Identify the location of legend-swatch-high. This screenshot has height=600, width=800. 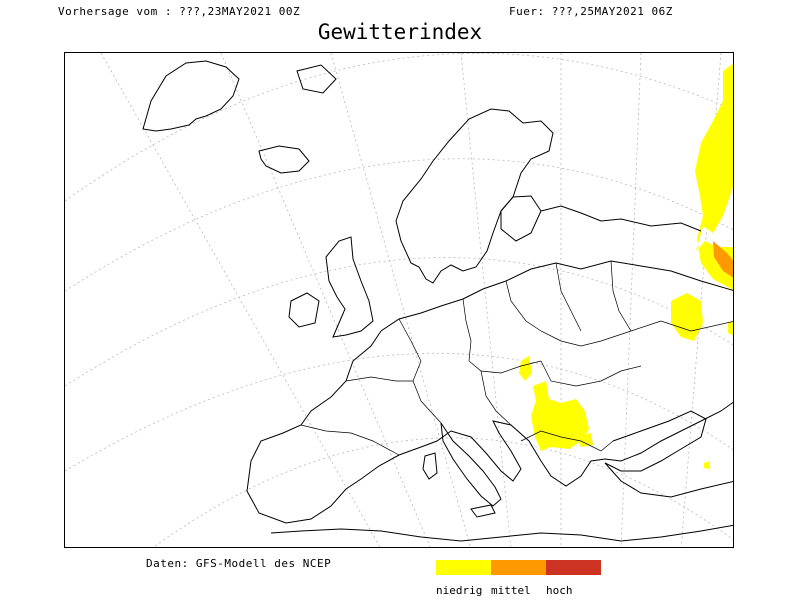
(573, 567).